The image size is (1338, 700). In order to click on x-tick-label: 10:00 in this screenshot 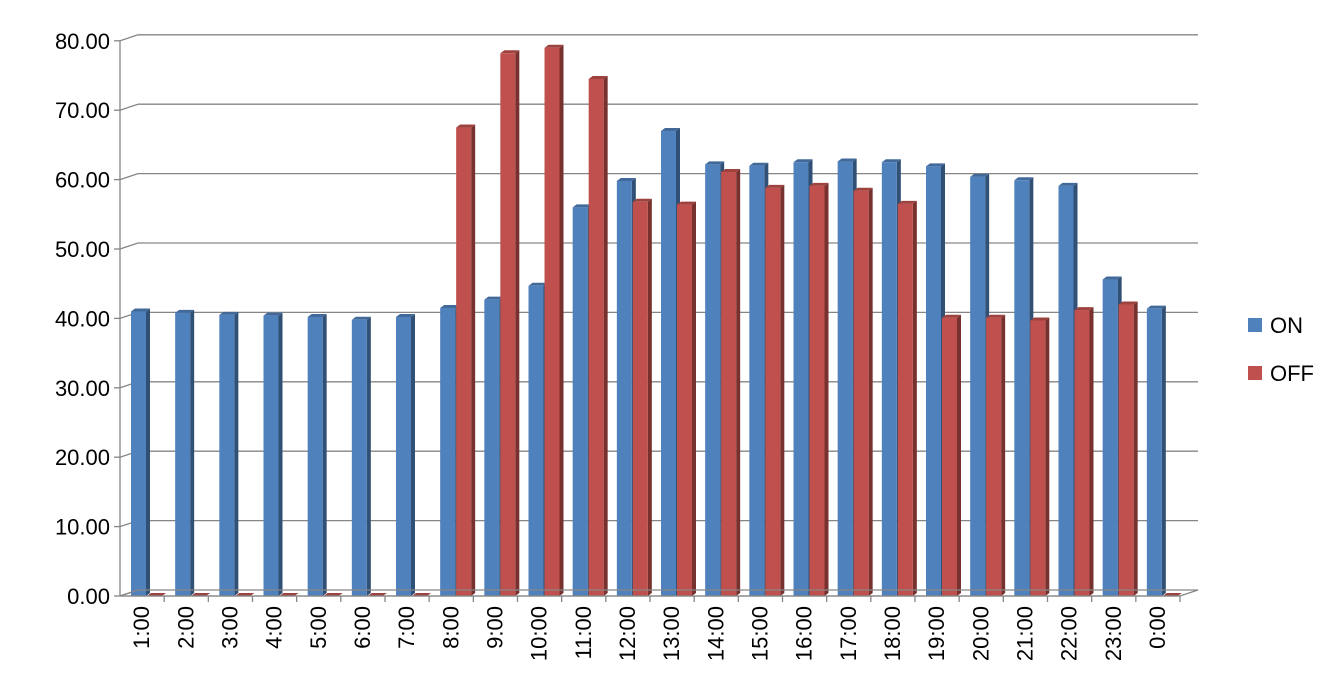, I will do `click(539, 633)`.